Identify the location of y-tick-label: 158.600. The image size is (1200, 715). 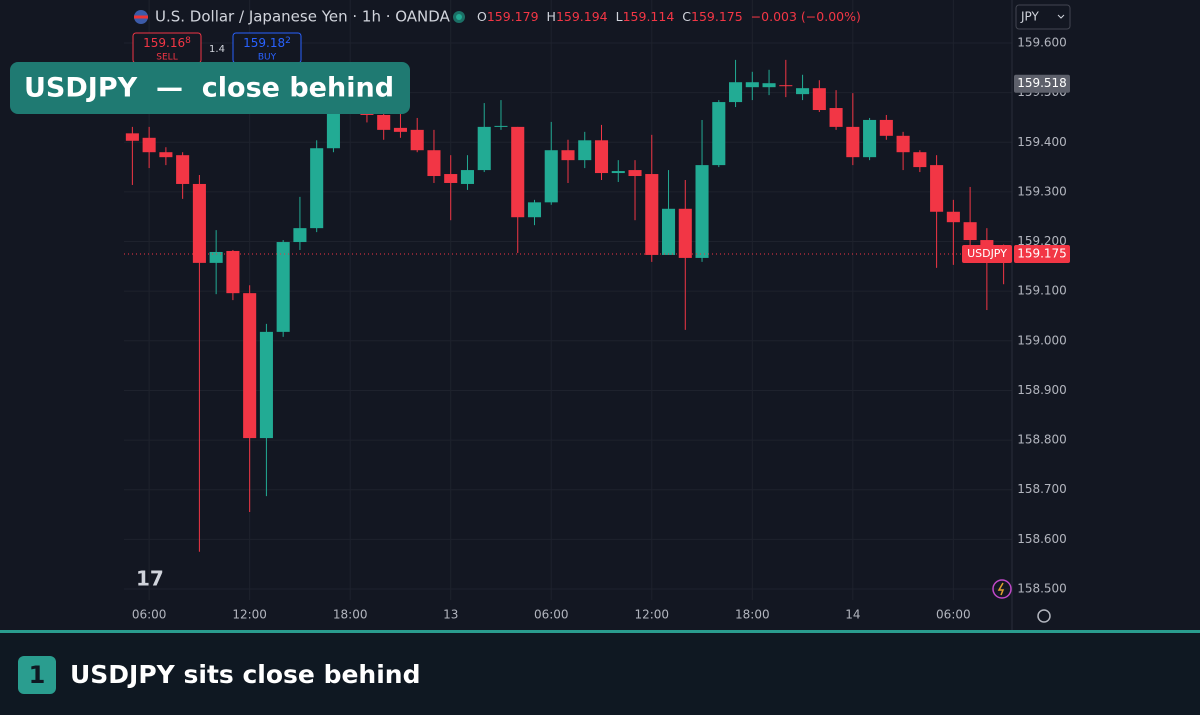
(1042, 539).